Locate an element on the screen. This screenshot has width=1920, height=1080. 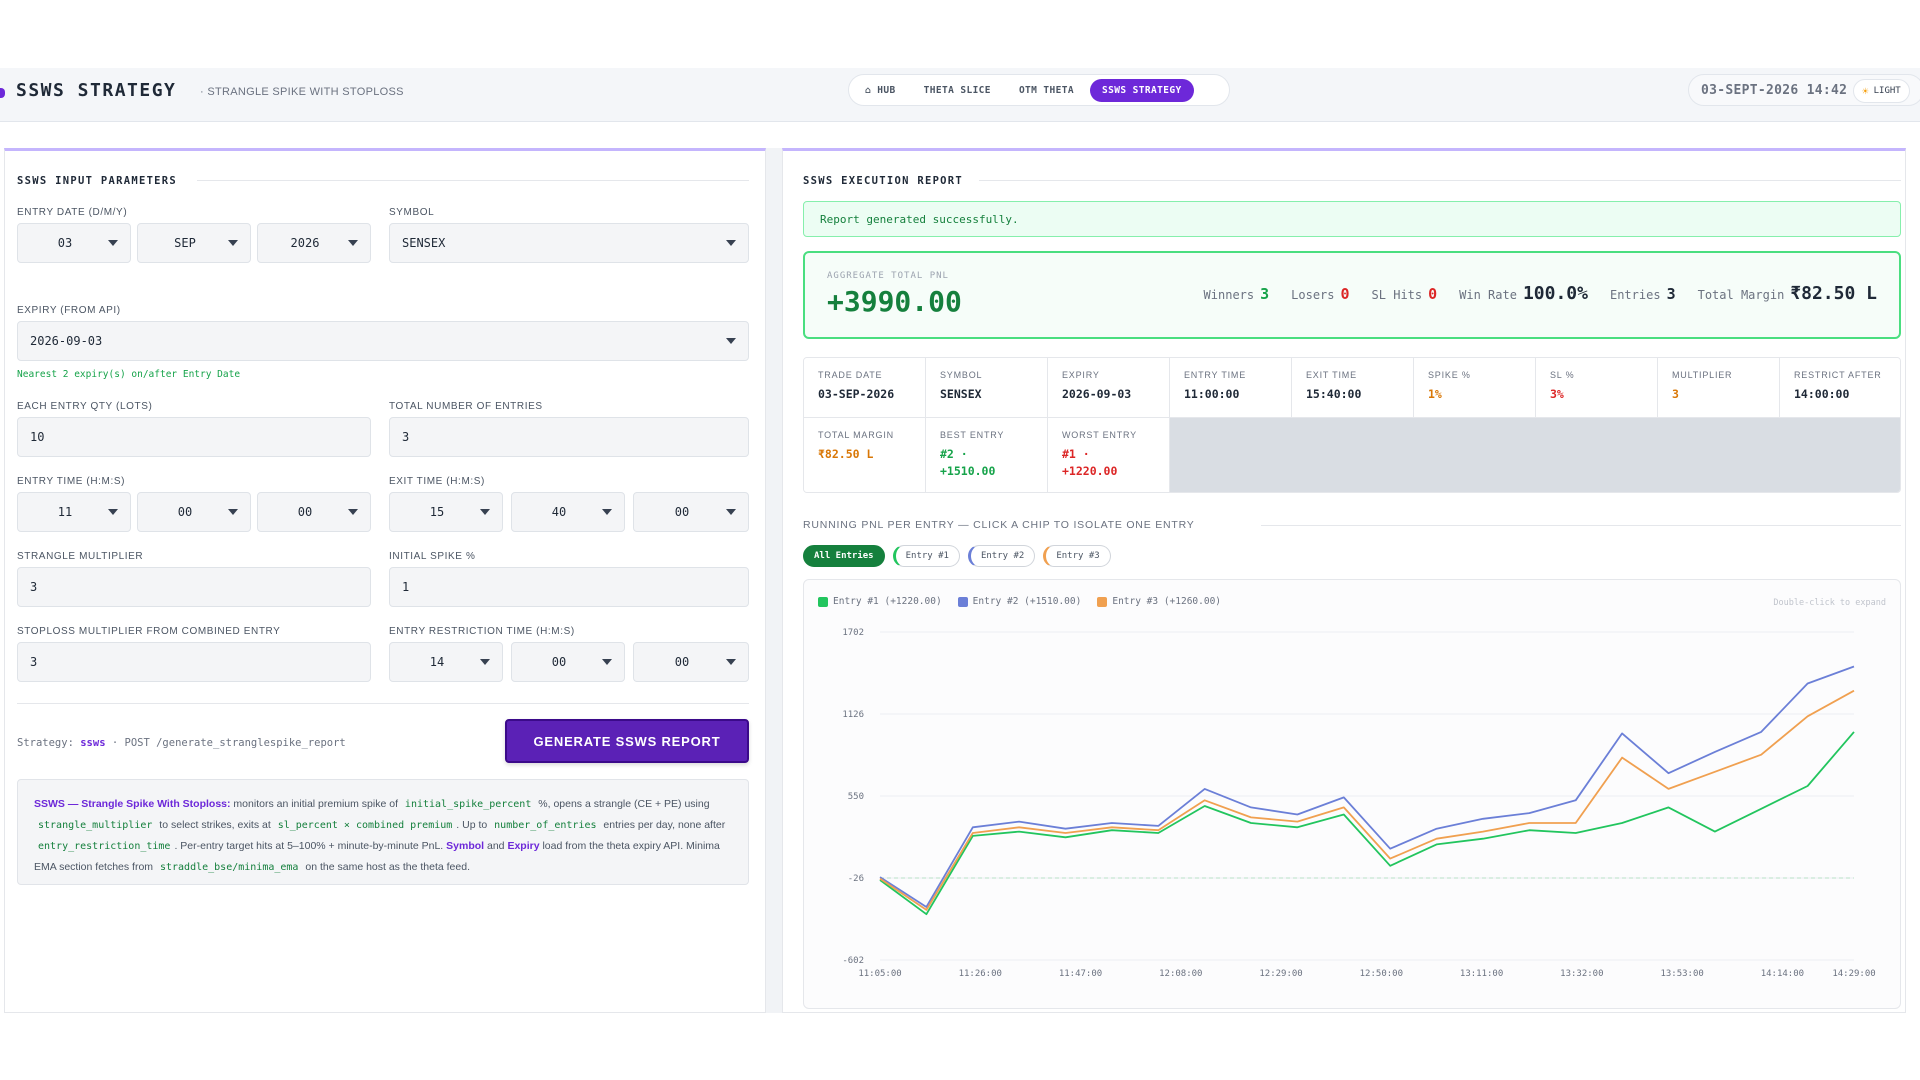
theme-toggle-button: ☀ LIGHT is located at coordinates (1881, 91).